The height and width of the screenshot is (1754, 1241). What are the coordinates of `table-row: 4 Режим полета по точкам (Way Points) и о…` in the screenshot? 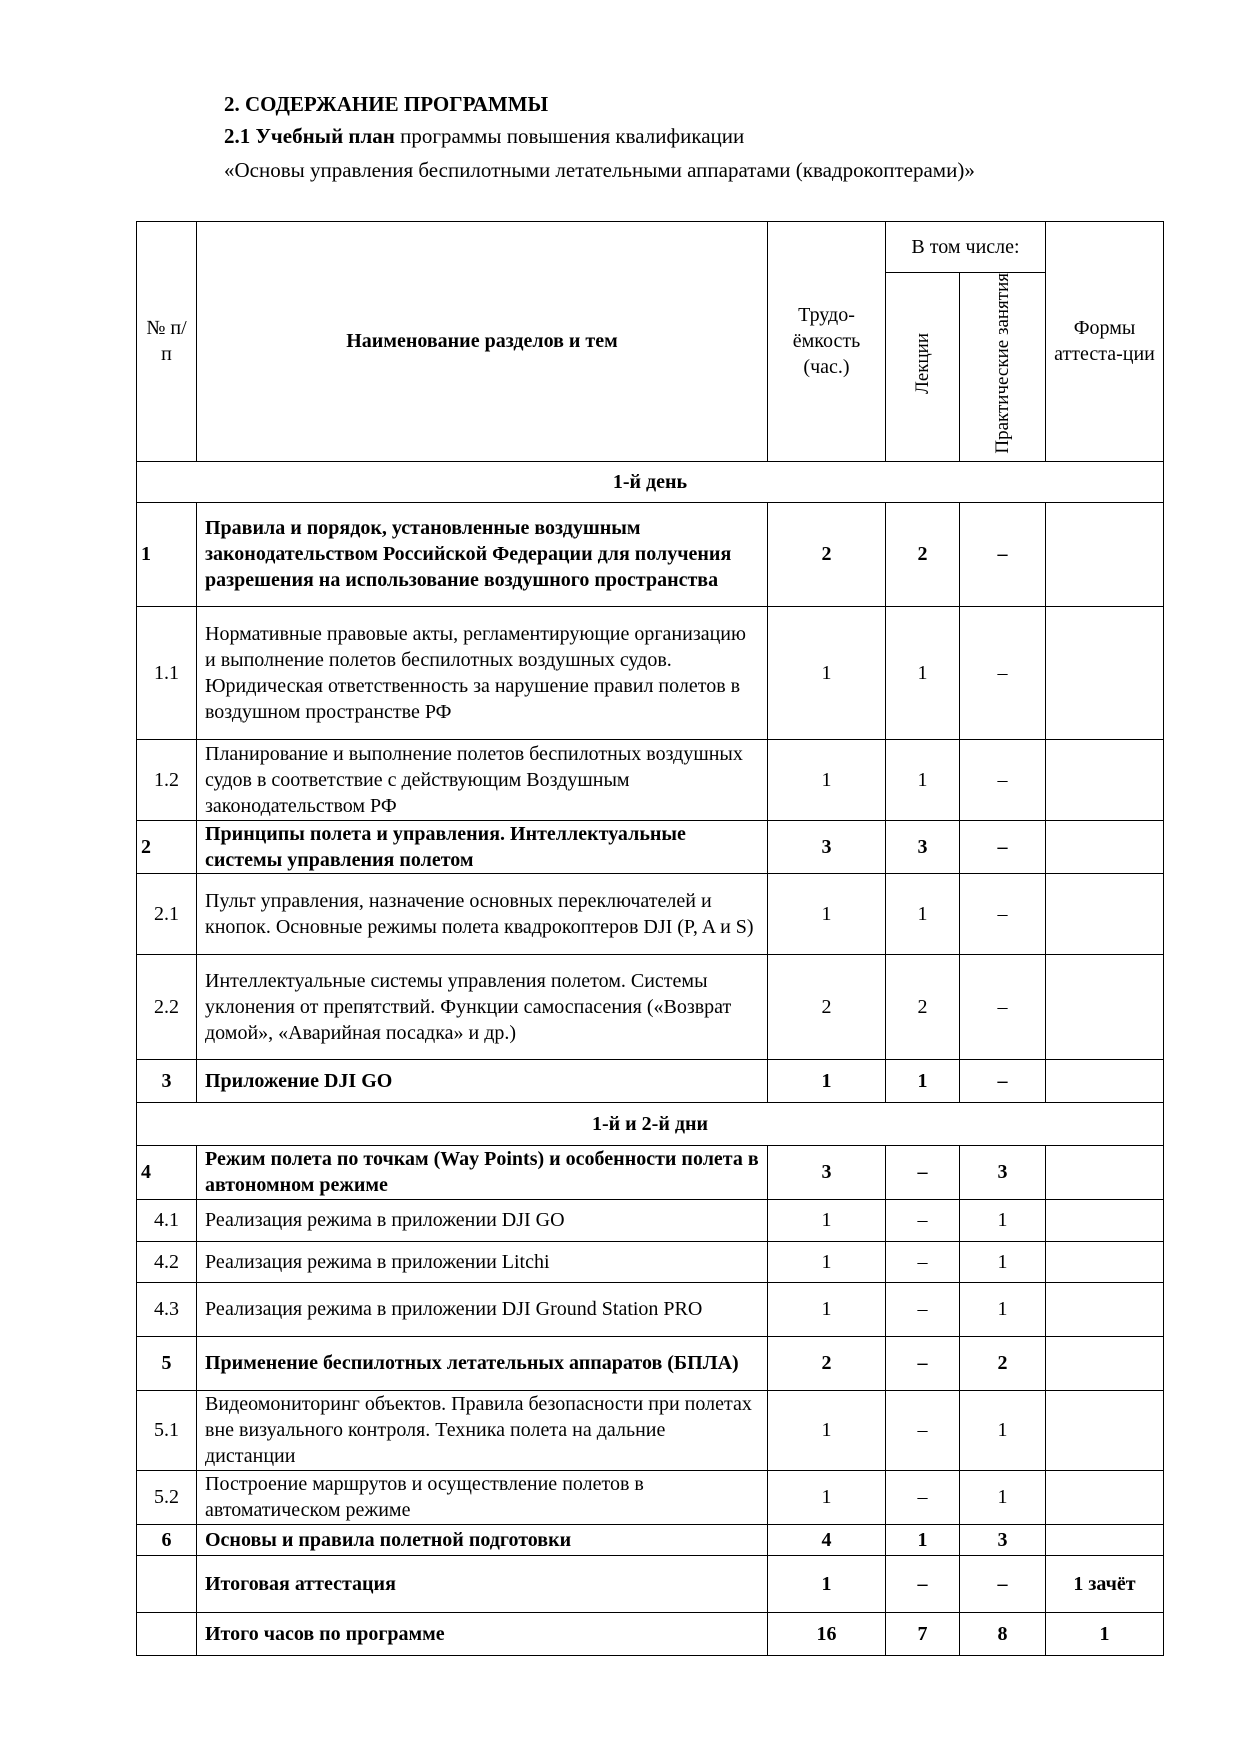 It's located at (650, 1172).